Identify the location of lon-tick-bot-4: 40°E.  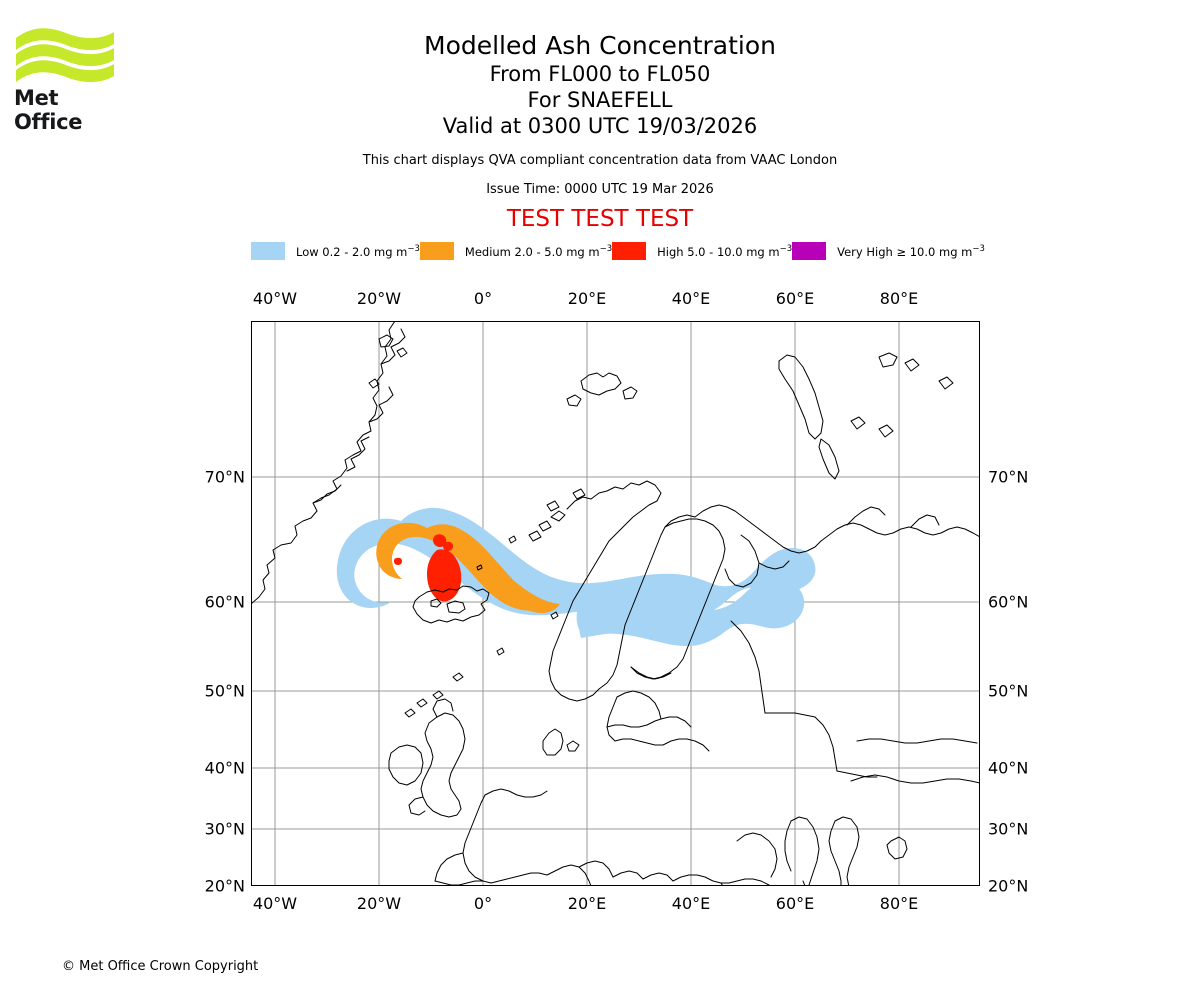
(691, 903).